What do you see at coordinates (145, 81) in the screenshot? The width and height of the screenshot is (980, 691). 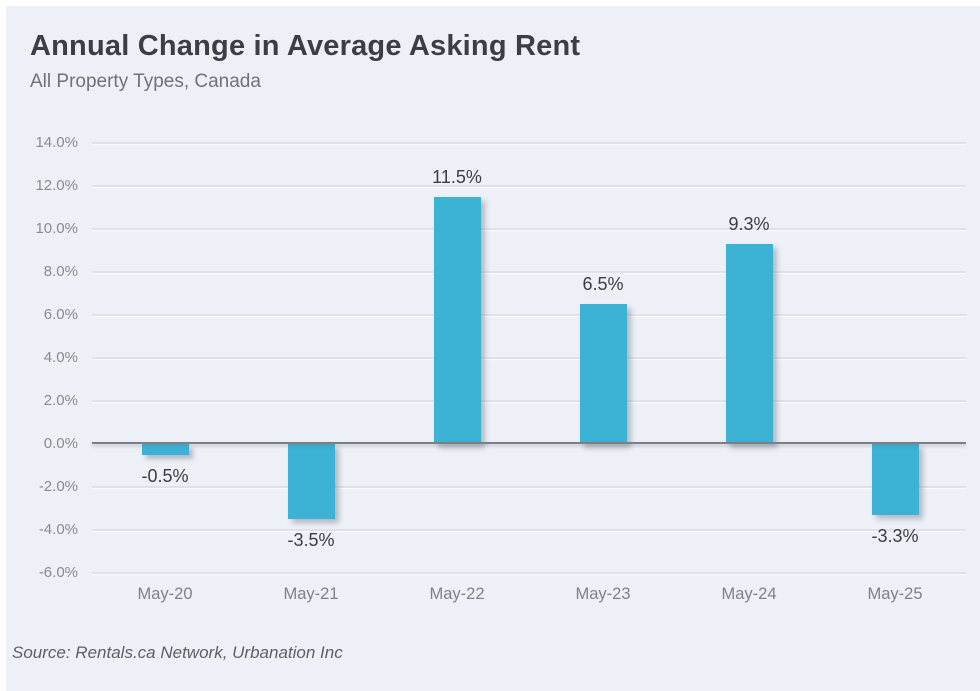 I see `chart-subtitle: All Property Types, Canada` at bounding box center [145, 81].